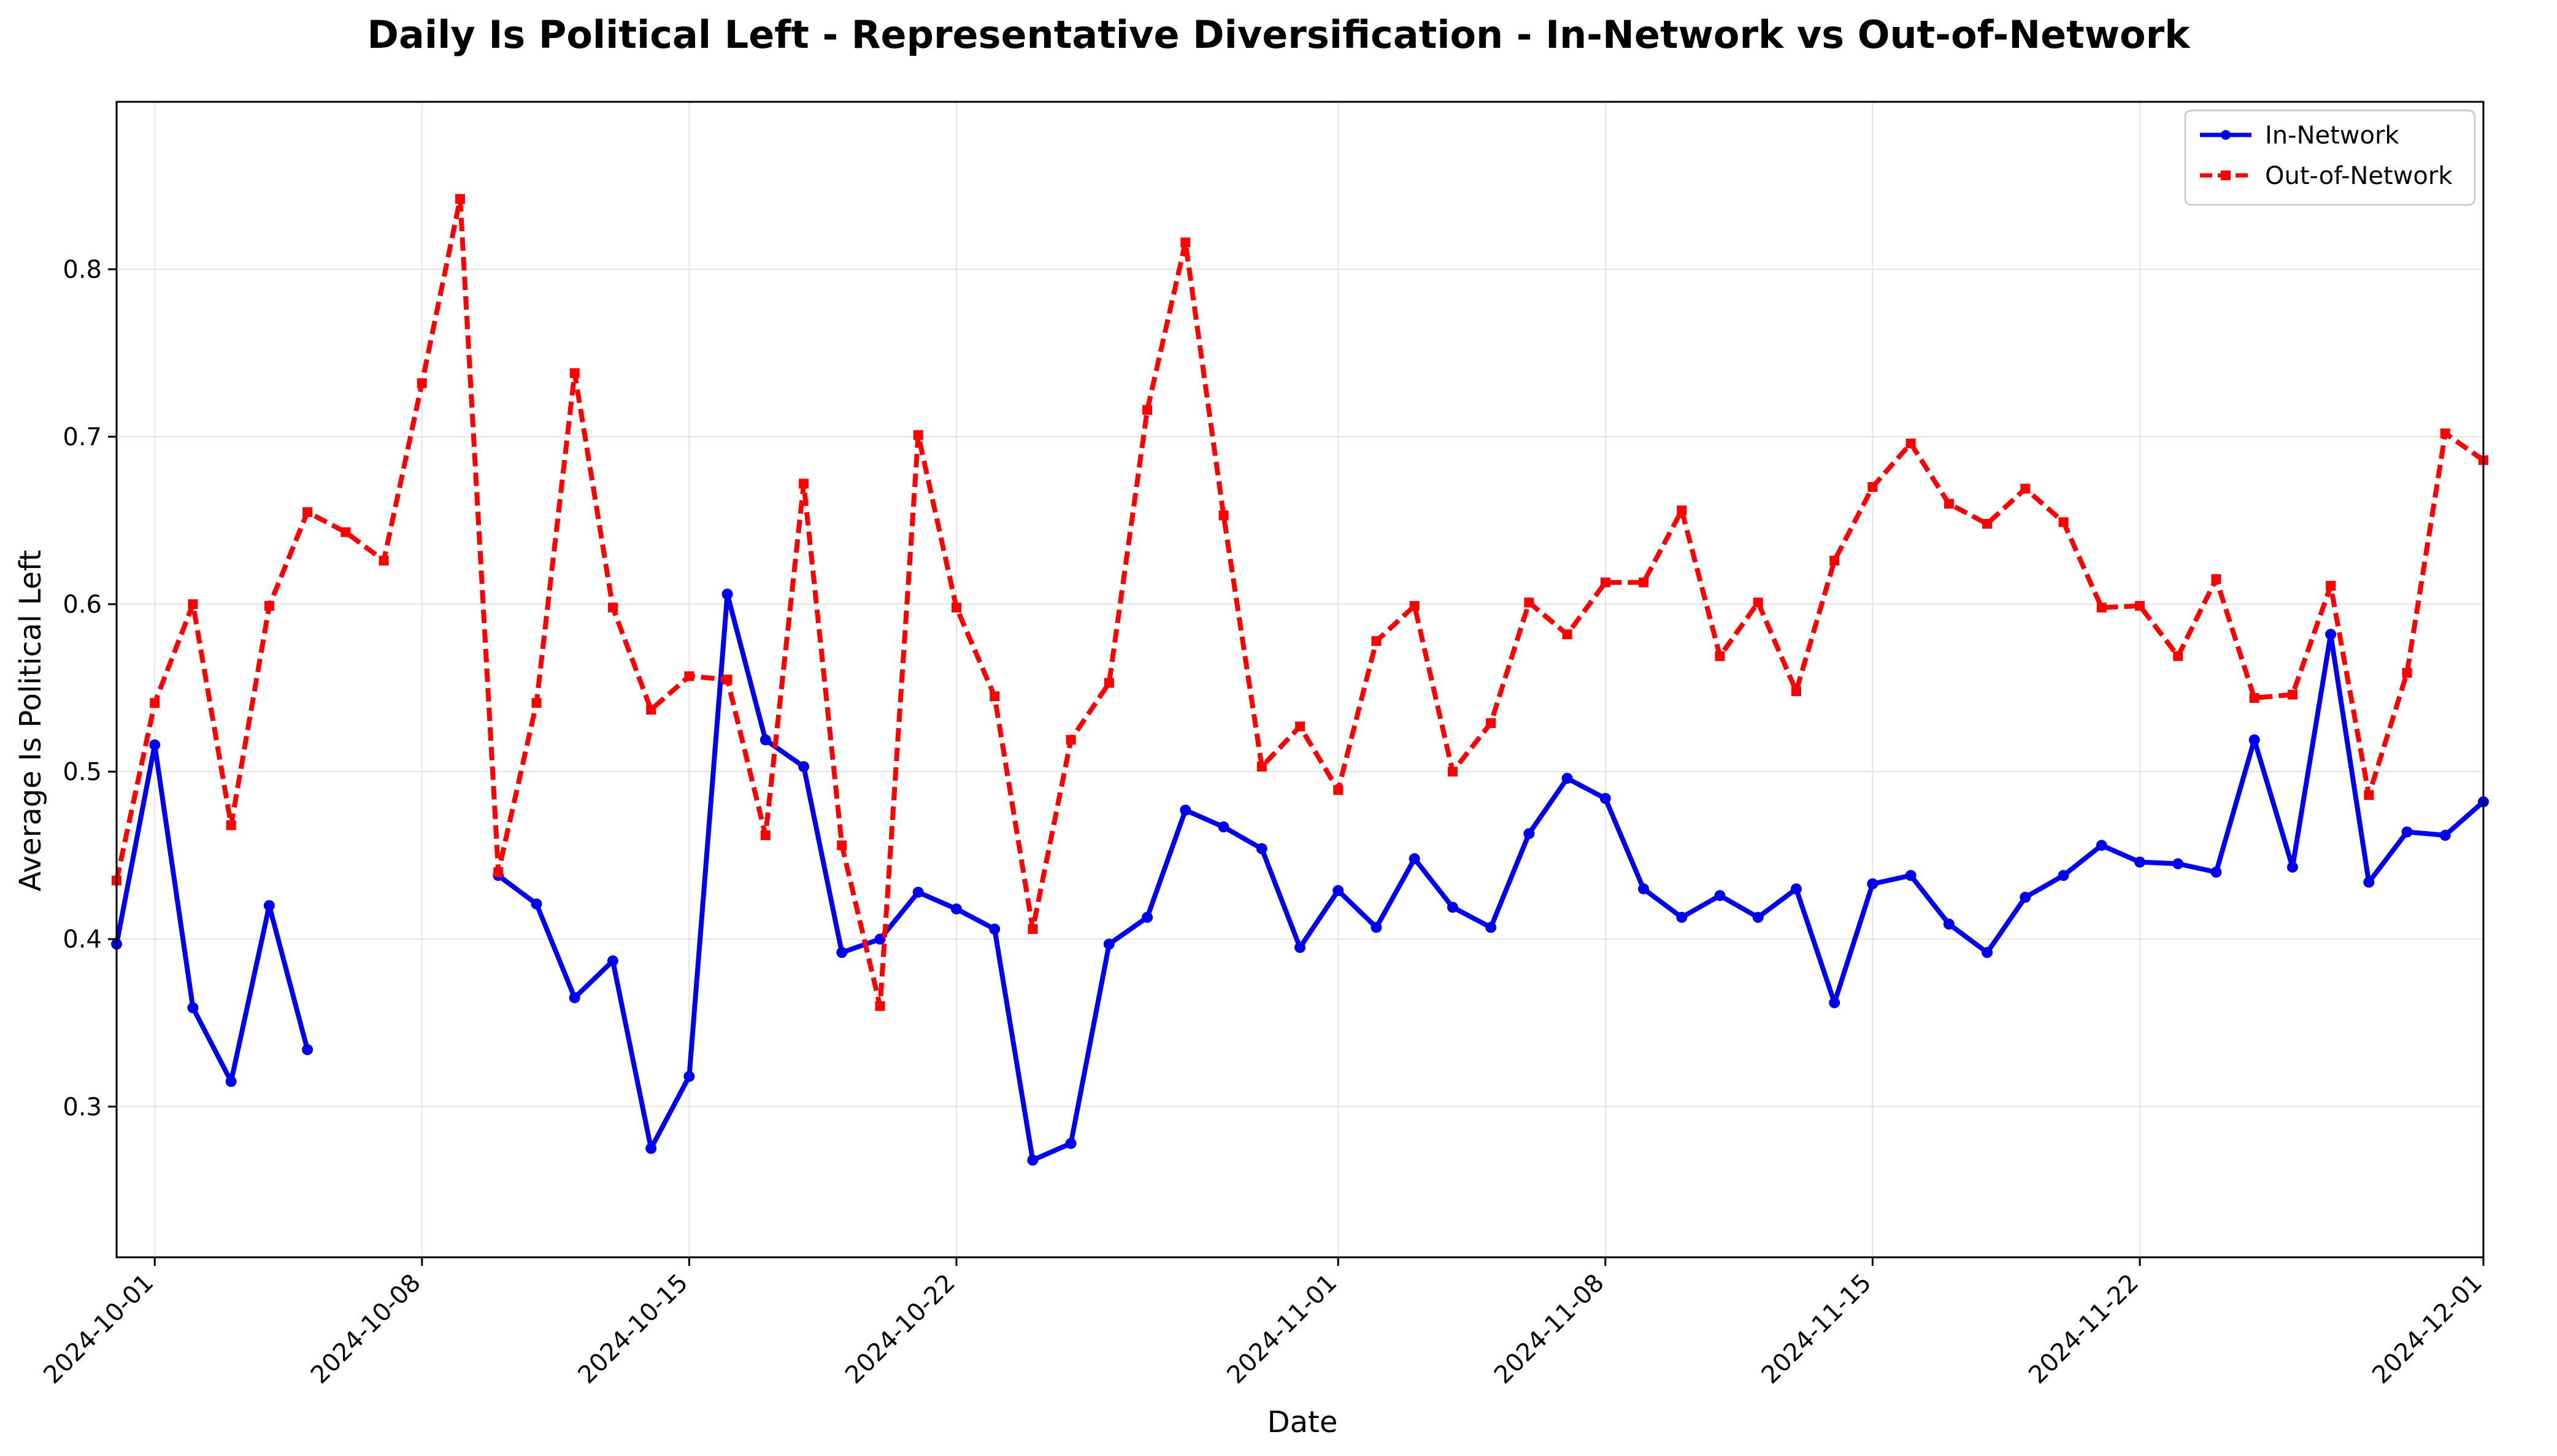 The height and width of the screenshot is (1456, 2557). I want to click on x-axis-label: Date, so click(1302, 1422).